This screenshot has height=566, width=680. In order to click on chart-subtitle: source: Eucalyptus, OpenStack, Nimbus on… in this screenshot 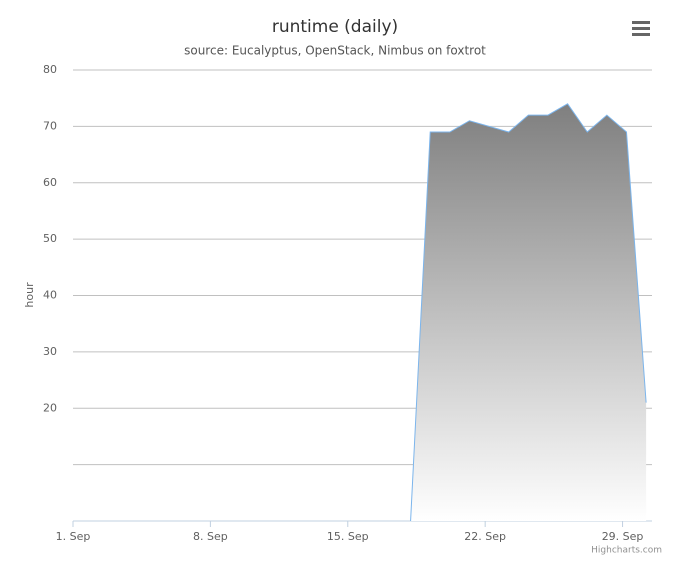, I will do `click(335, 51)`.